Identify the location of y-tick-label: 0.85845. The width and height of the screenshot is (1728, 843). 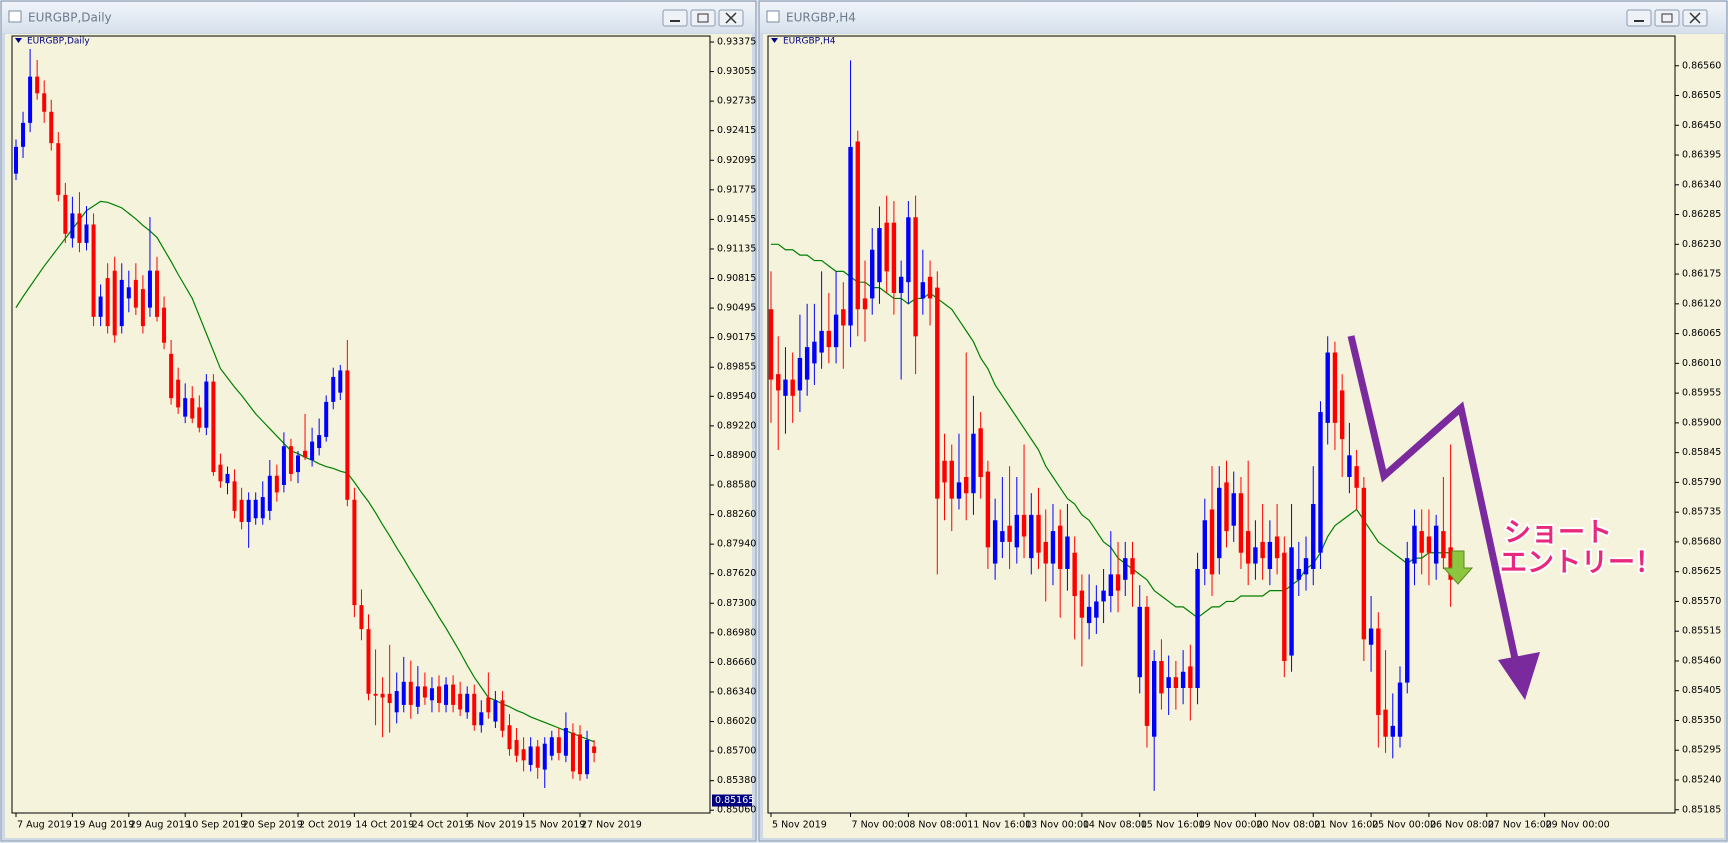
(1701, 452).